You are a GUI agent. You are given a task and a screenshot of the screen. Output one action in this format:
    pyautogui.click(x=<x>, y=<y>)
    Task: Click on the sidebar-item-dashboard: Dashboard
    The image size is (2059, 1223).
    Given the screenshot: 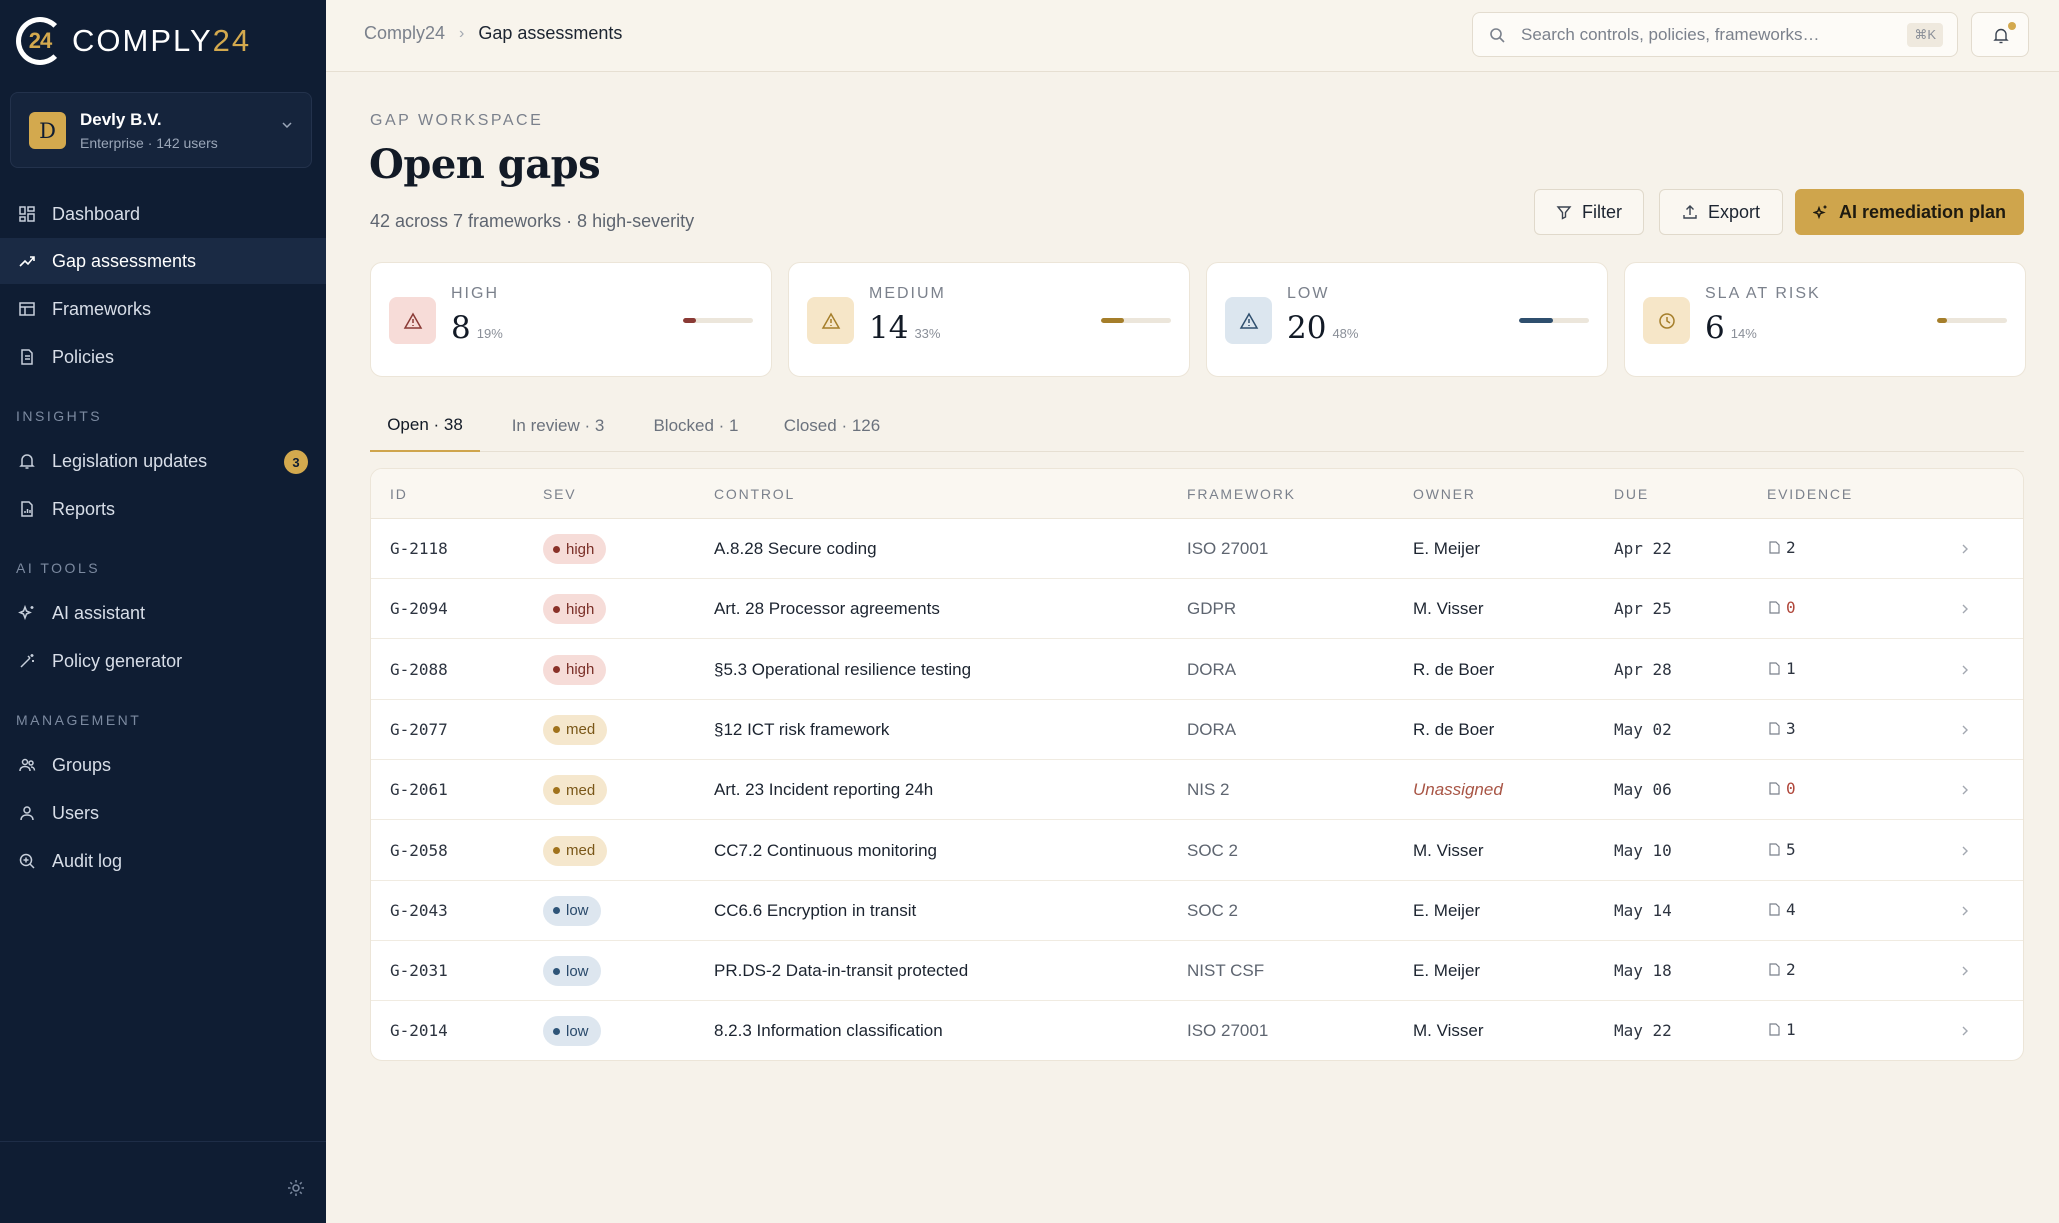 What is the action you would take?
    pyautogui.click(x=163, y=214)
    